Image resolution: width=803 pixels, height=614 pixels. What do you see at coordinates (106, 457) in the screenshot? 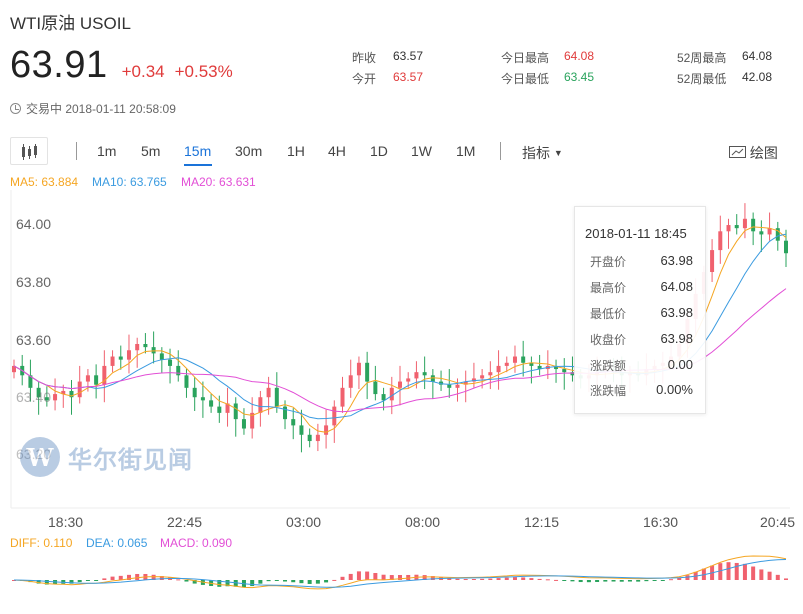
I see `watermark: W 华尔街见闻` at bounding box center [106, 457].